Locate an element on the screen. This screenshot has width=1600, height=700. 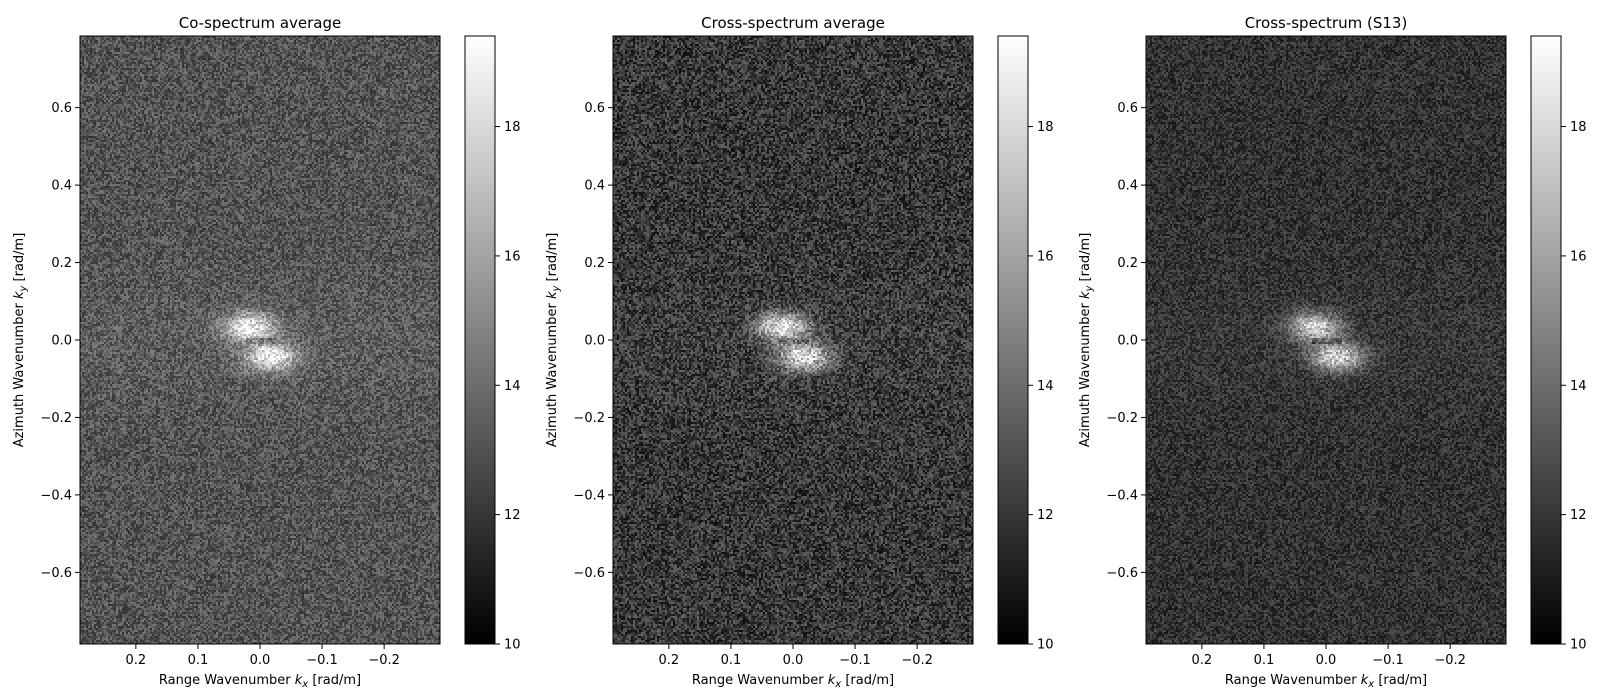
panel-title: Cross-spectrum average is located at coordinates (793, 23).